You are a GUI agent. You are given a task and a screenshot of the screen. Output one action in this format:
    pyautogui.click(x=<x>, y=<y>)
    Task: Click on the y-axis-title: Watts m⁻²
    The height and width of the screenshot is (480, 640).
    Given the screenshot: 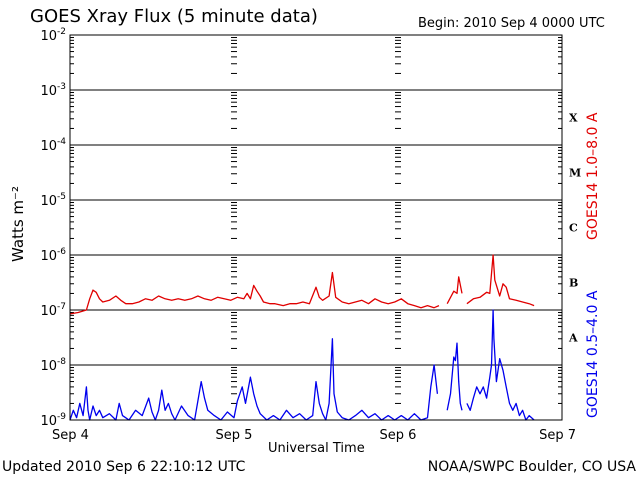 What is the action you would take?
    pyautogui.click(x=18, y=224)
    